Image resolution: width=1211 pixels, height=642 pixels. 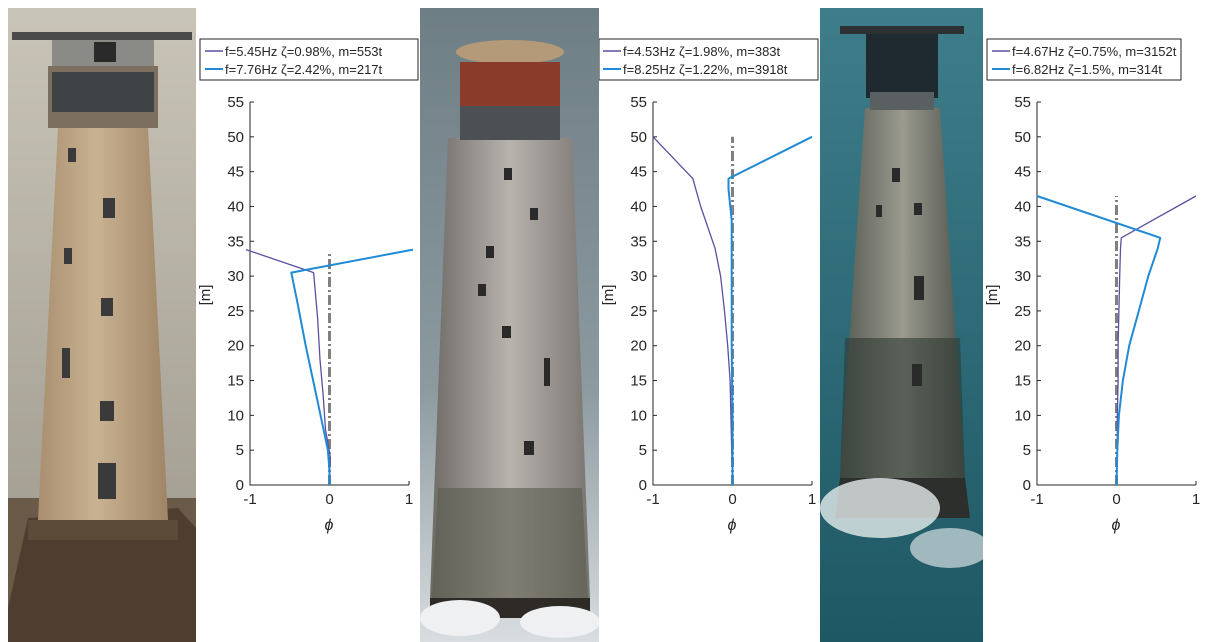 What do you see at coordinates (702, 51) in the screenshot?
I see `legend-label-mode-1: f=4.53Hz ζ=1.98%, m=383t` at bounding box center [702, 51].